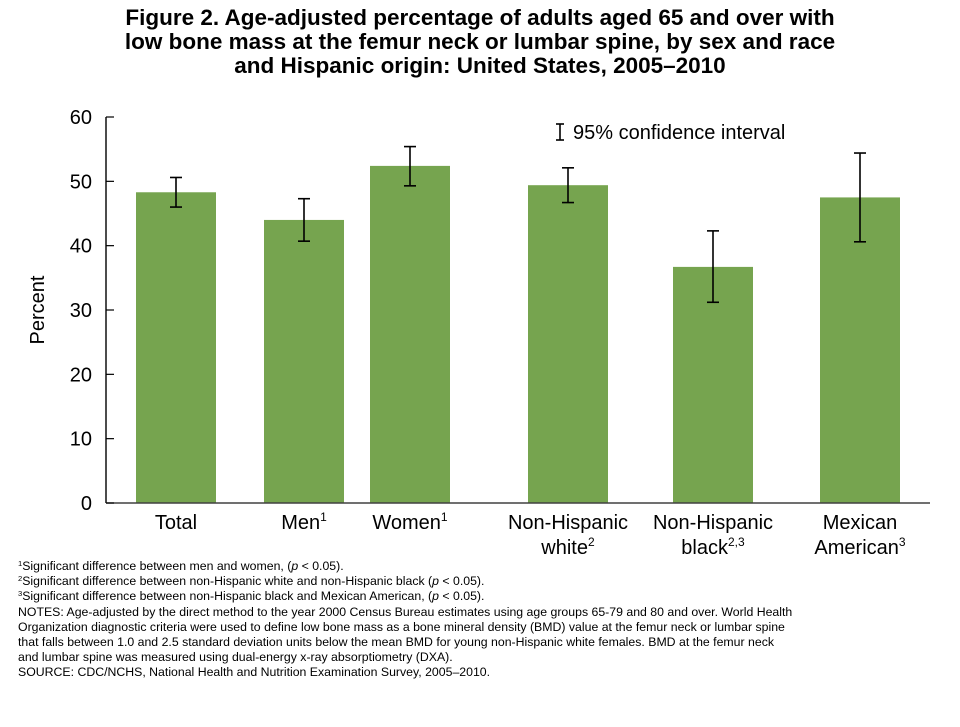  Describe the element at coordinates (86, 504) in the screenshot. I see `y-tick-label: 0` at that location.